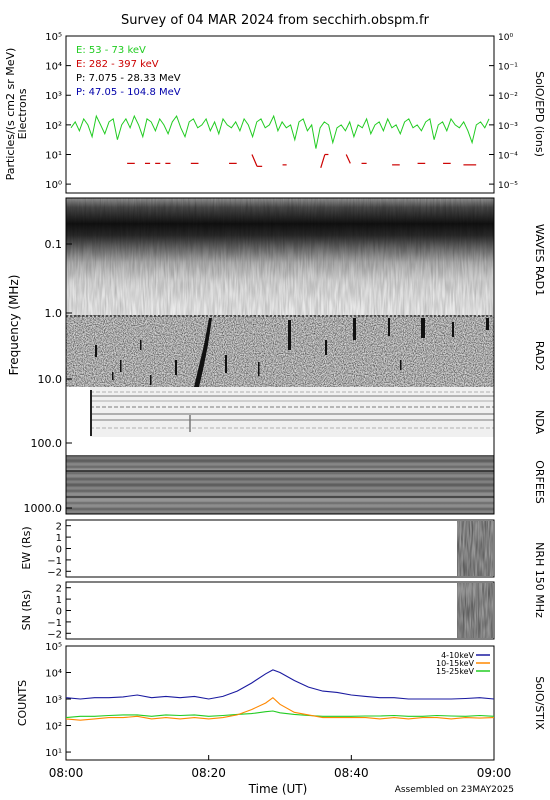 The height and width of the screenshot is (800, 550). Describe the element at coordinates (128, 78) in the screenshot. I see `epd-legend-entry: P: 7.075 - 28.33 MeV` at that location.